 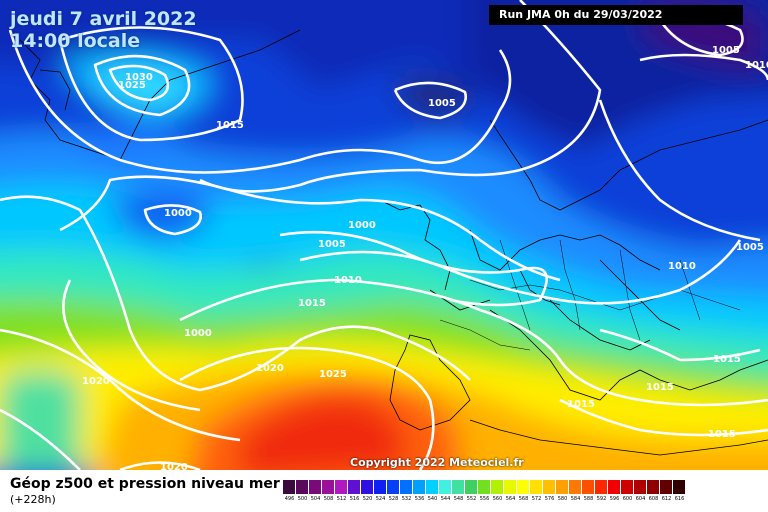 What do you see at coordinates (523, 499) in the screenshot?
I see `legend-value: 568` at bounding box center [523, 499].